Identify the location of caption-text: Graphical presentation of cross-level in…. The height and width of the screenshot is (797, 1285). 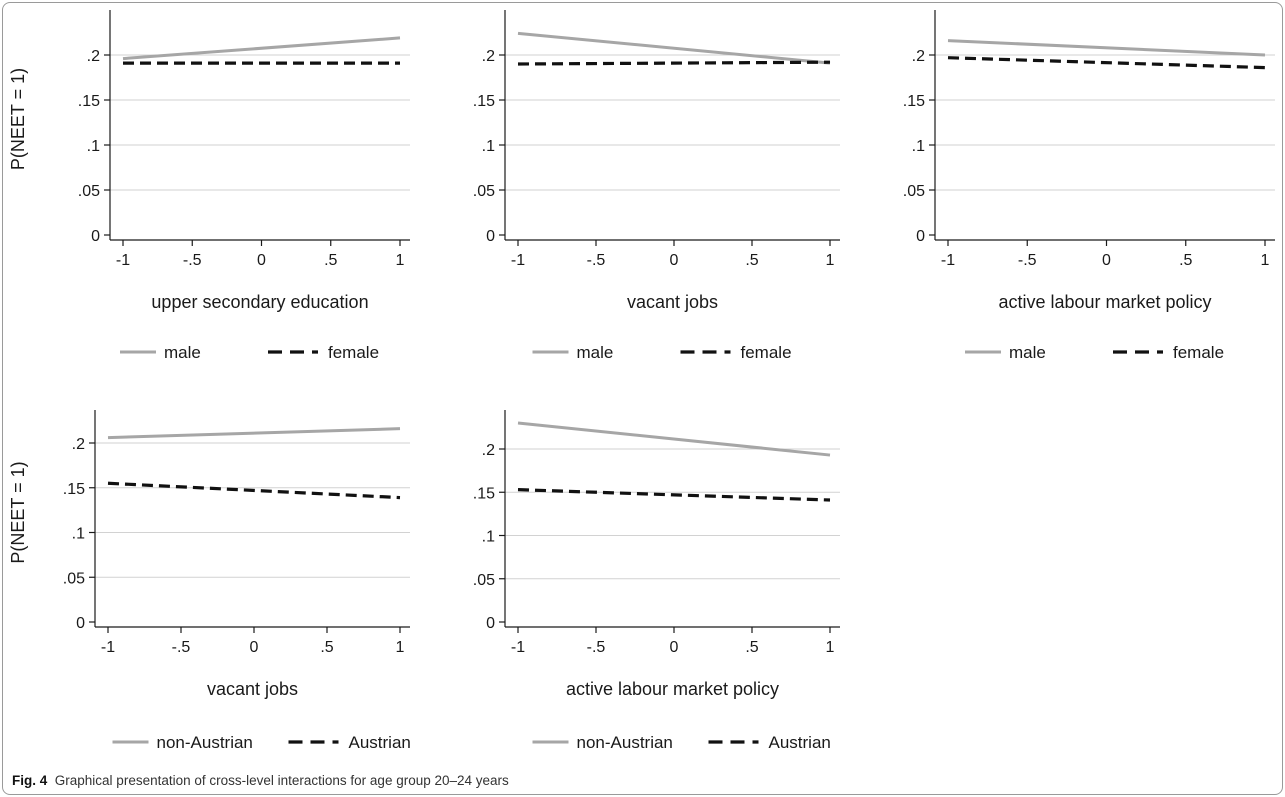
(281, 780).